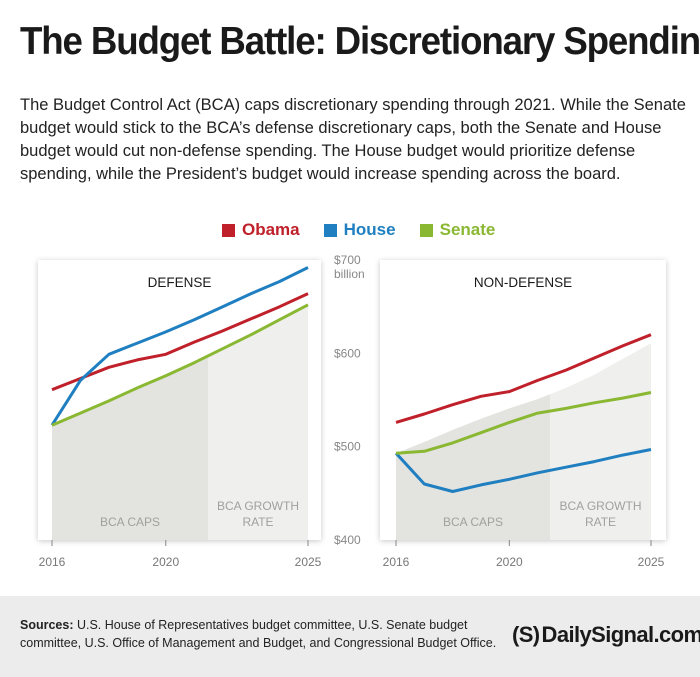 The height and width of the screenshot is (677, 700). I want to click on ytick-500: $500, so click(347, 447).